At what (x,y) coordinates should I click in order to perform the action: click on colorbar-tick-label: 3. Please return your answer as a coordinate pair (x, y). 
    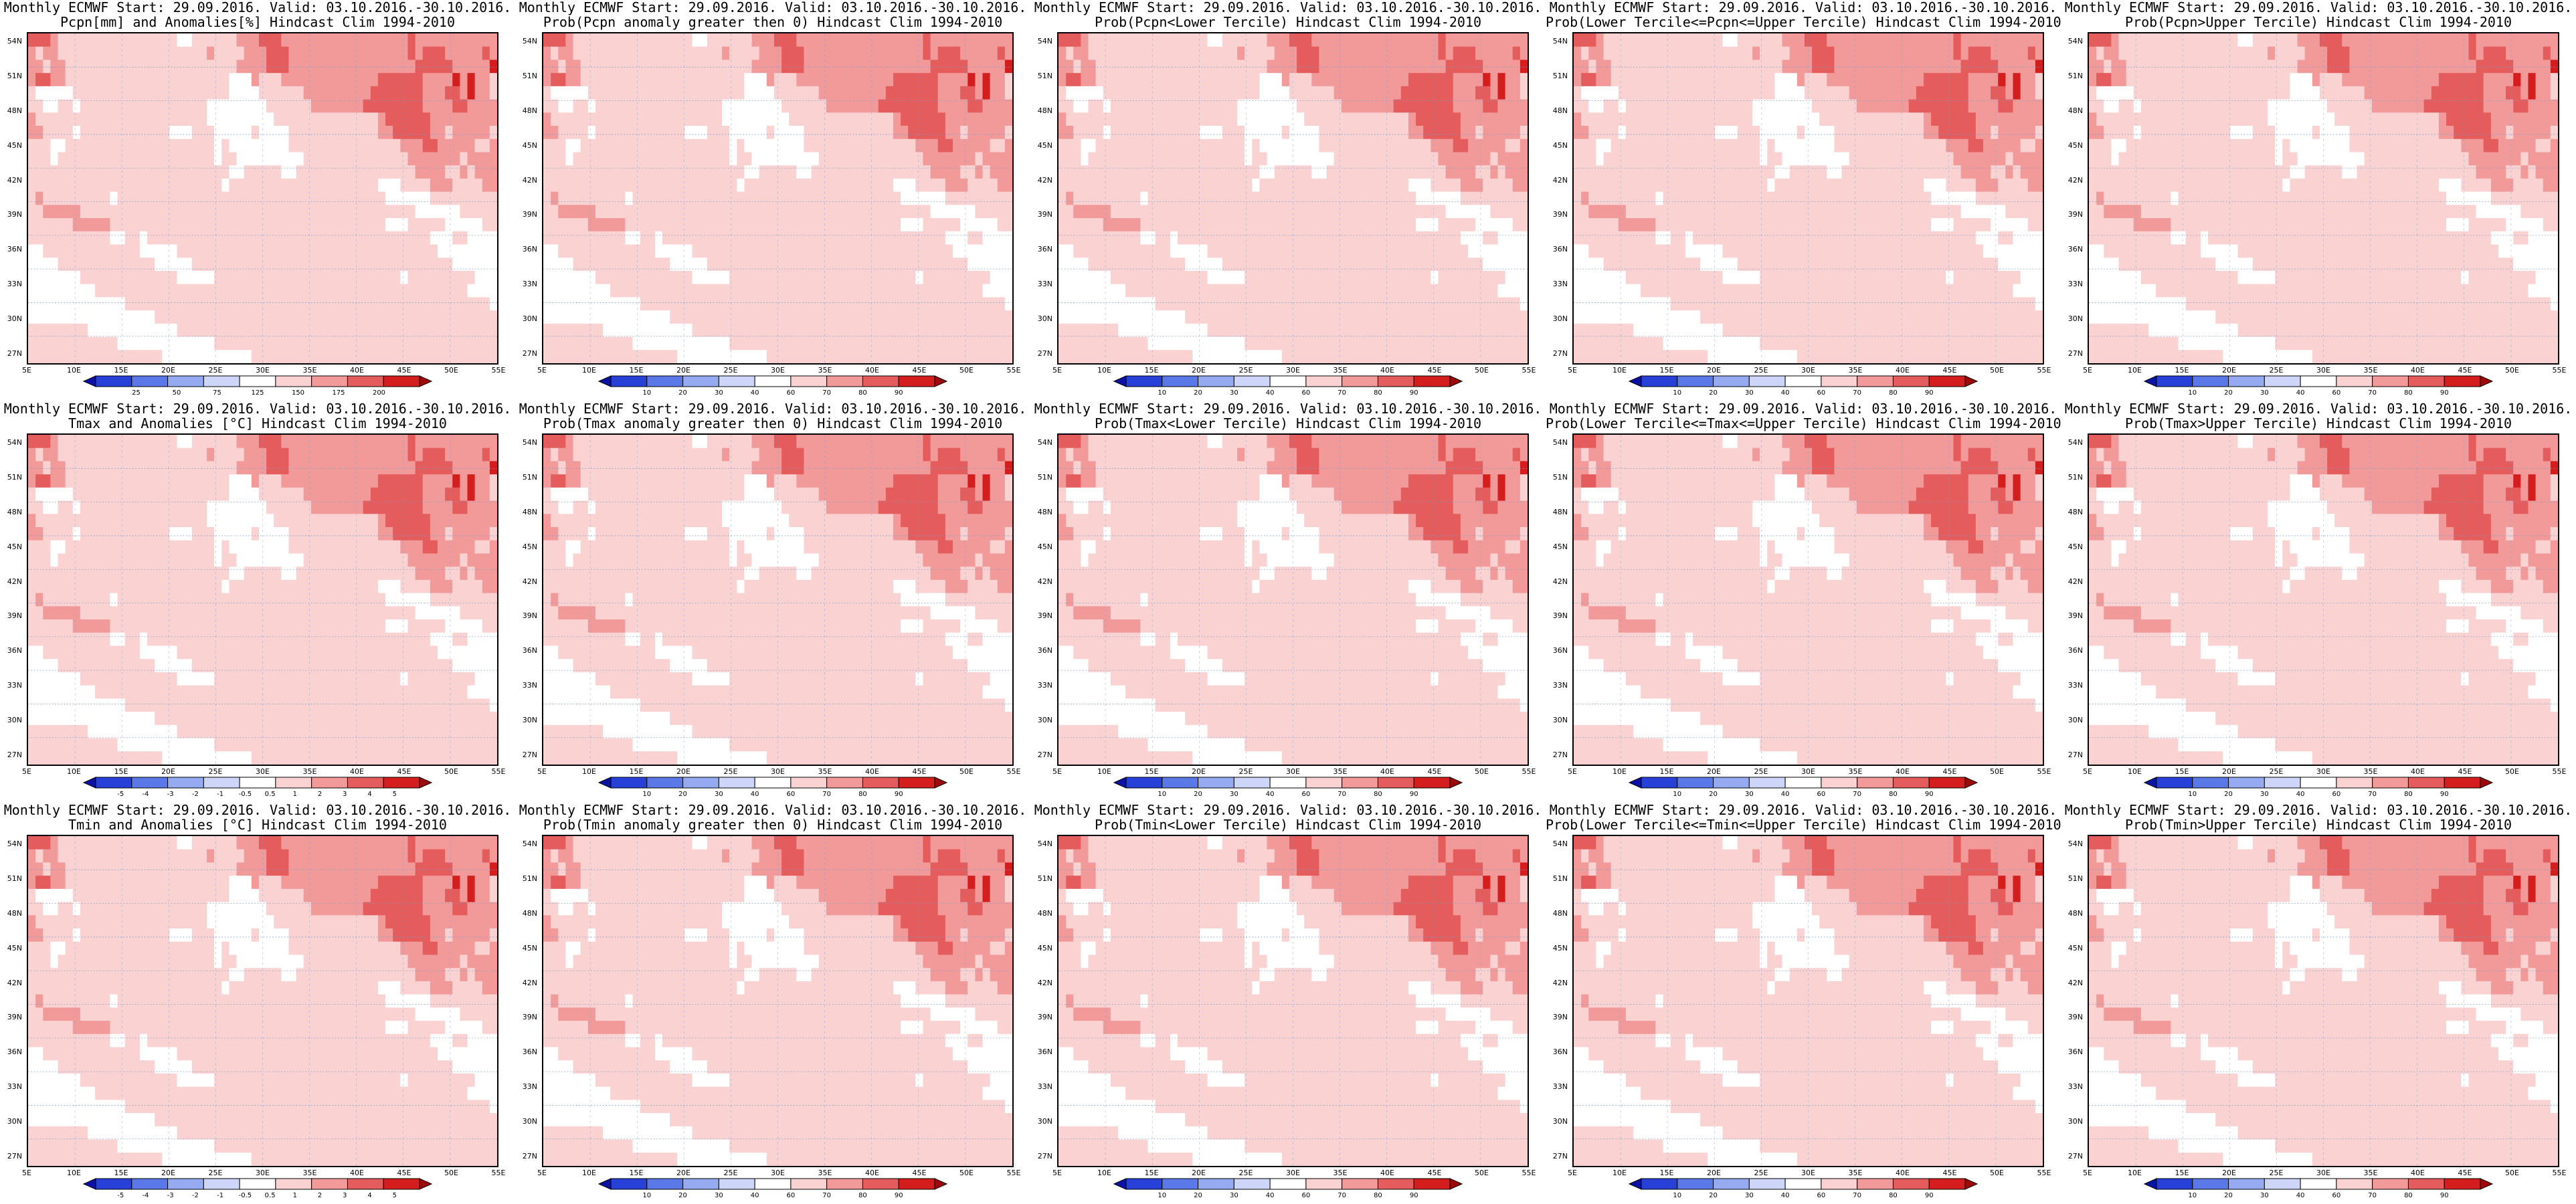
    Looking at the image, I should click on (344, 795).